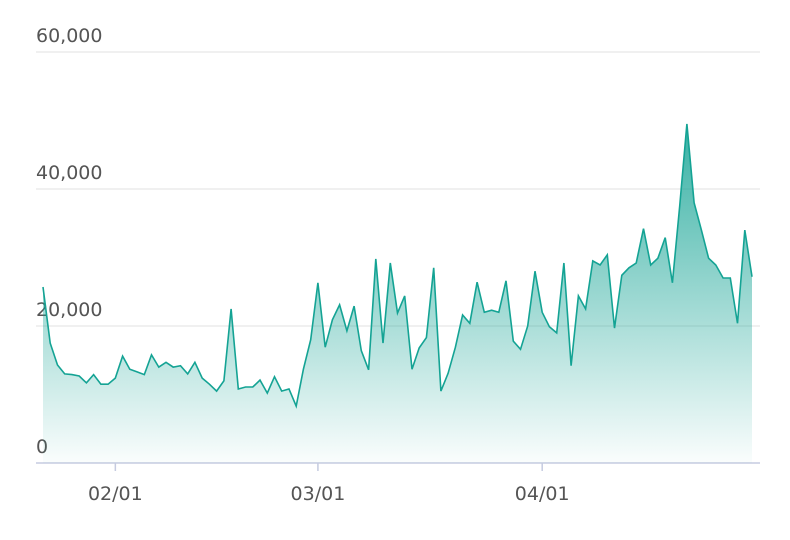 The height and width of the screenshot is (540, 790). What do you see at coordinates (69, 173) in the screenshot?
I see `y-tick-label: 40,000` at bounding box center [69, 173].